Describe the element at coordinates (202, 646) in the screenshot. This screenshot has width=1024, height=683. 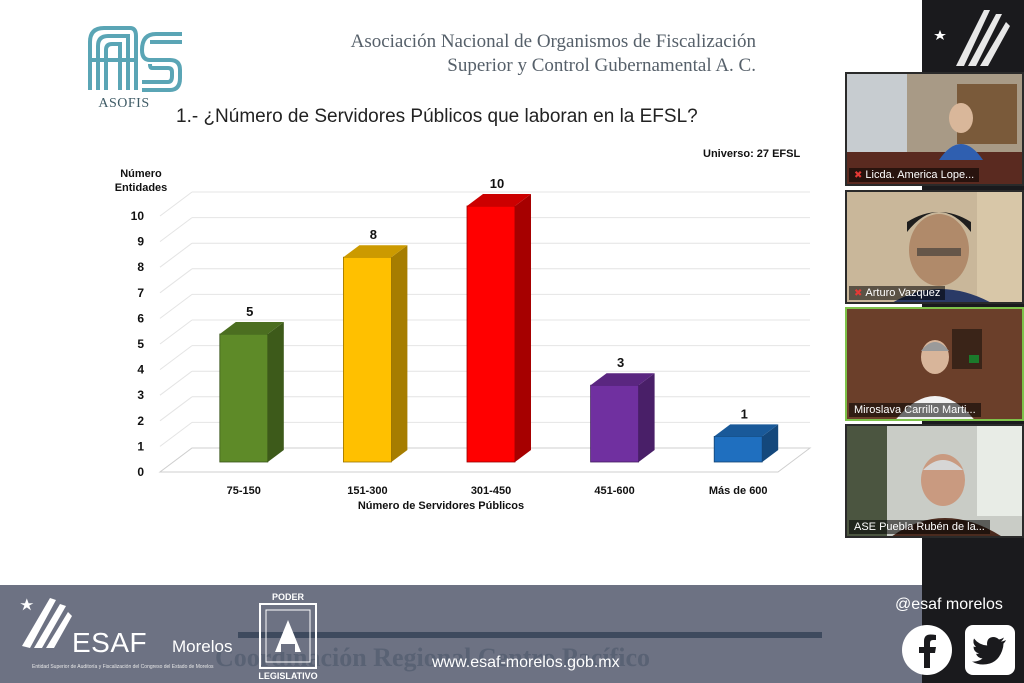
I see `esaf-brand-sub: Morelos` at that location.